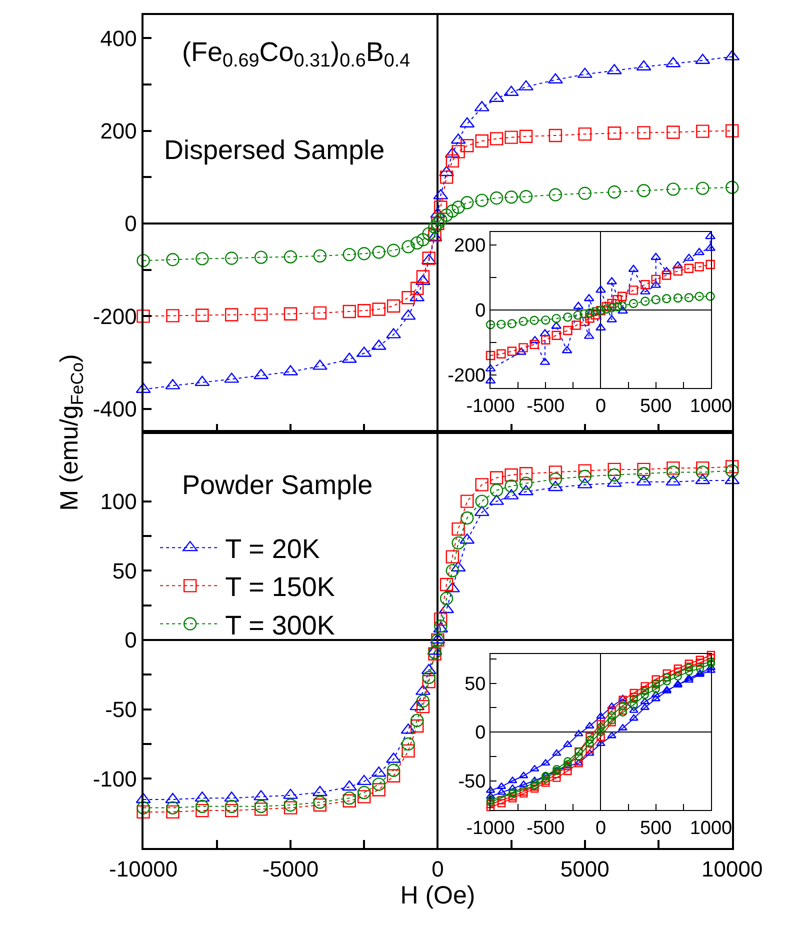 This screenshot has height=930, width=798. What do you see at coordinates (277, 485) in the screenshot?
I see `annotation: Powder Sample` at bounding box center [277, 485].